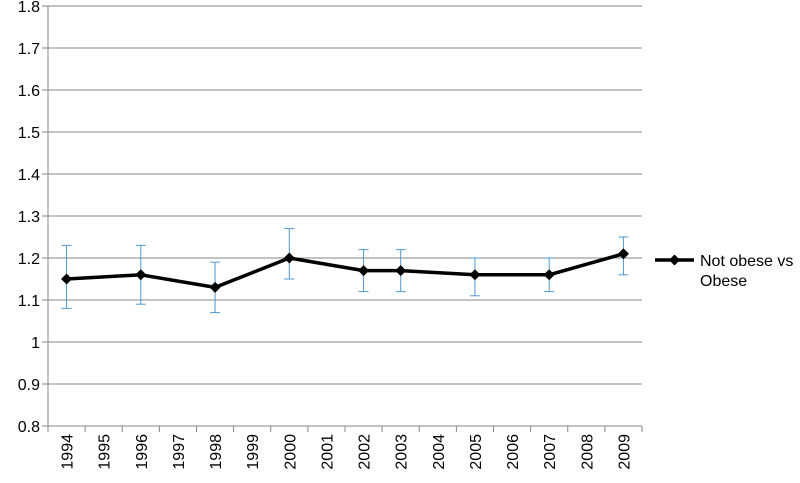  What do you see at coordinates (29, 301) in the screenshot?
I see `y-tick-label: 1.1` at bounding box center [29, 301].